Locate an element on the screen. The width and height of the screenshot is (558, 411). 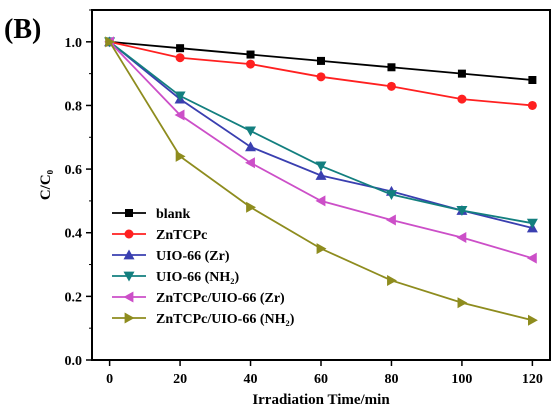
legend-label: ZnTCPc/UIO-66 (Zr) is located at coordinates (220, 298).